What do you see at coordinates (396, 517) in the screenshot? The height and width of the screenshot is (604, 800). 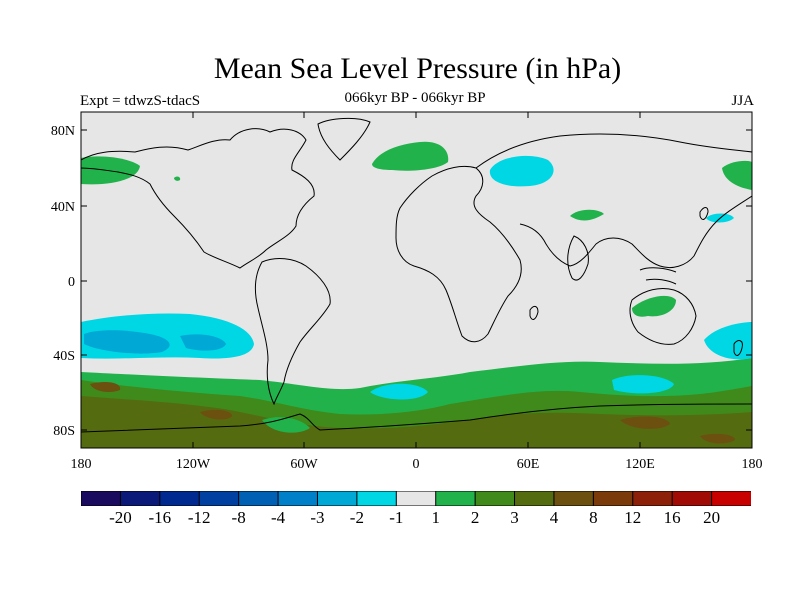 I see `color-bar-label: -1` at bounding box center [396, 517].